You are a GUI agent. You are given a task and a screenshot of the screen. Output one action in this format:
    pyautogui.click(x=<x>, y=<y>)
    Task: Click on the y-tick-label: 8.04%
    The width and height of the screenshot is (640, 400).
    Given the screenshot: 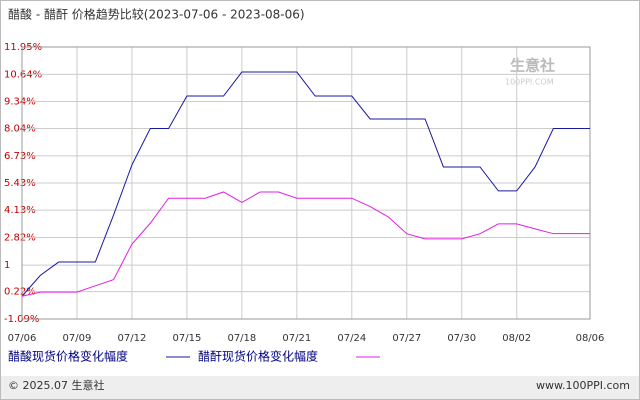 What is the action you would take?
    pyautogui.click(x=20, y=129)
    